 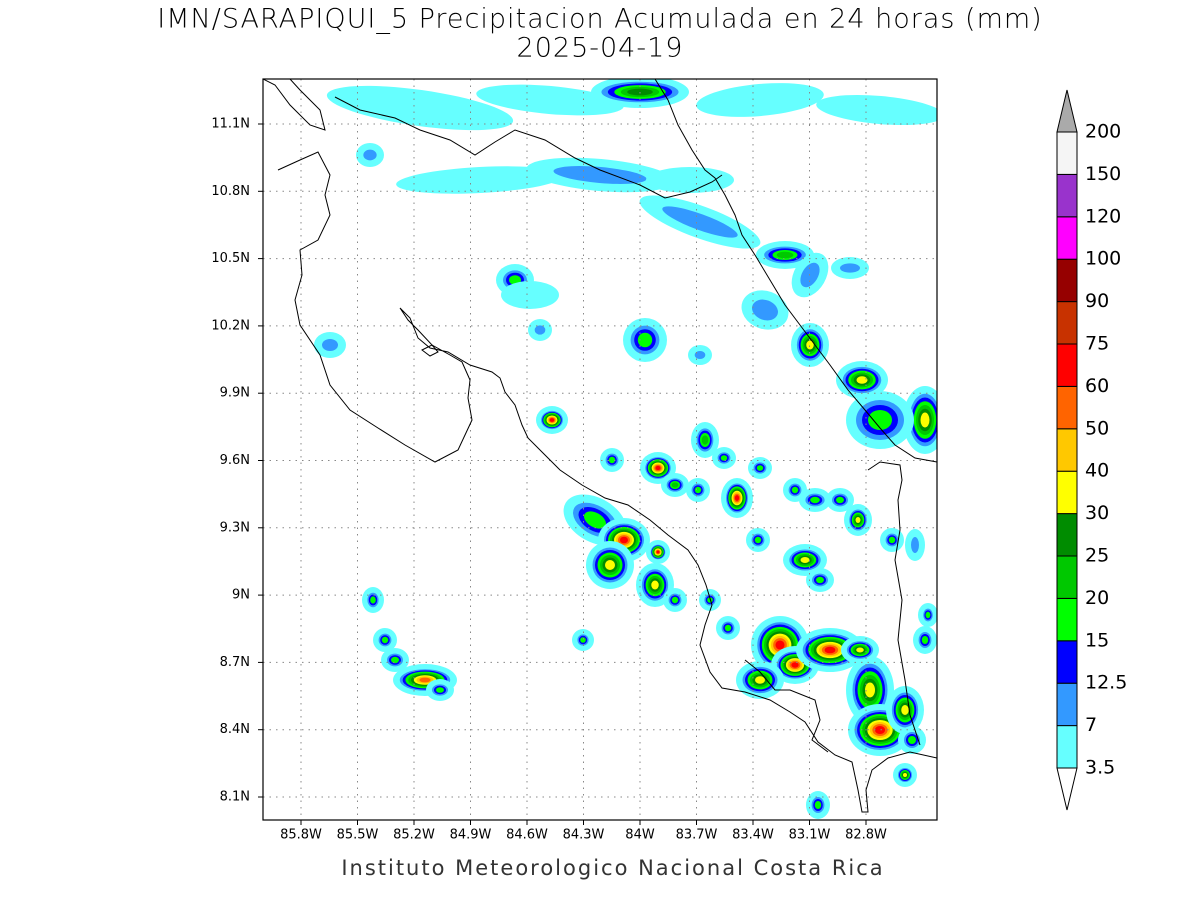 I want to click on lat-label: 9N, so click(x=241, y=595).